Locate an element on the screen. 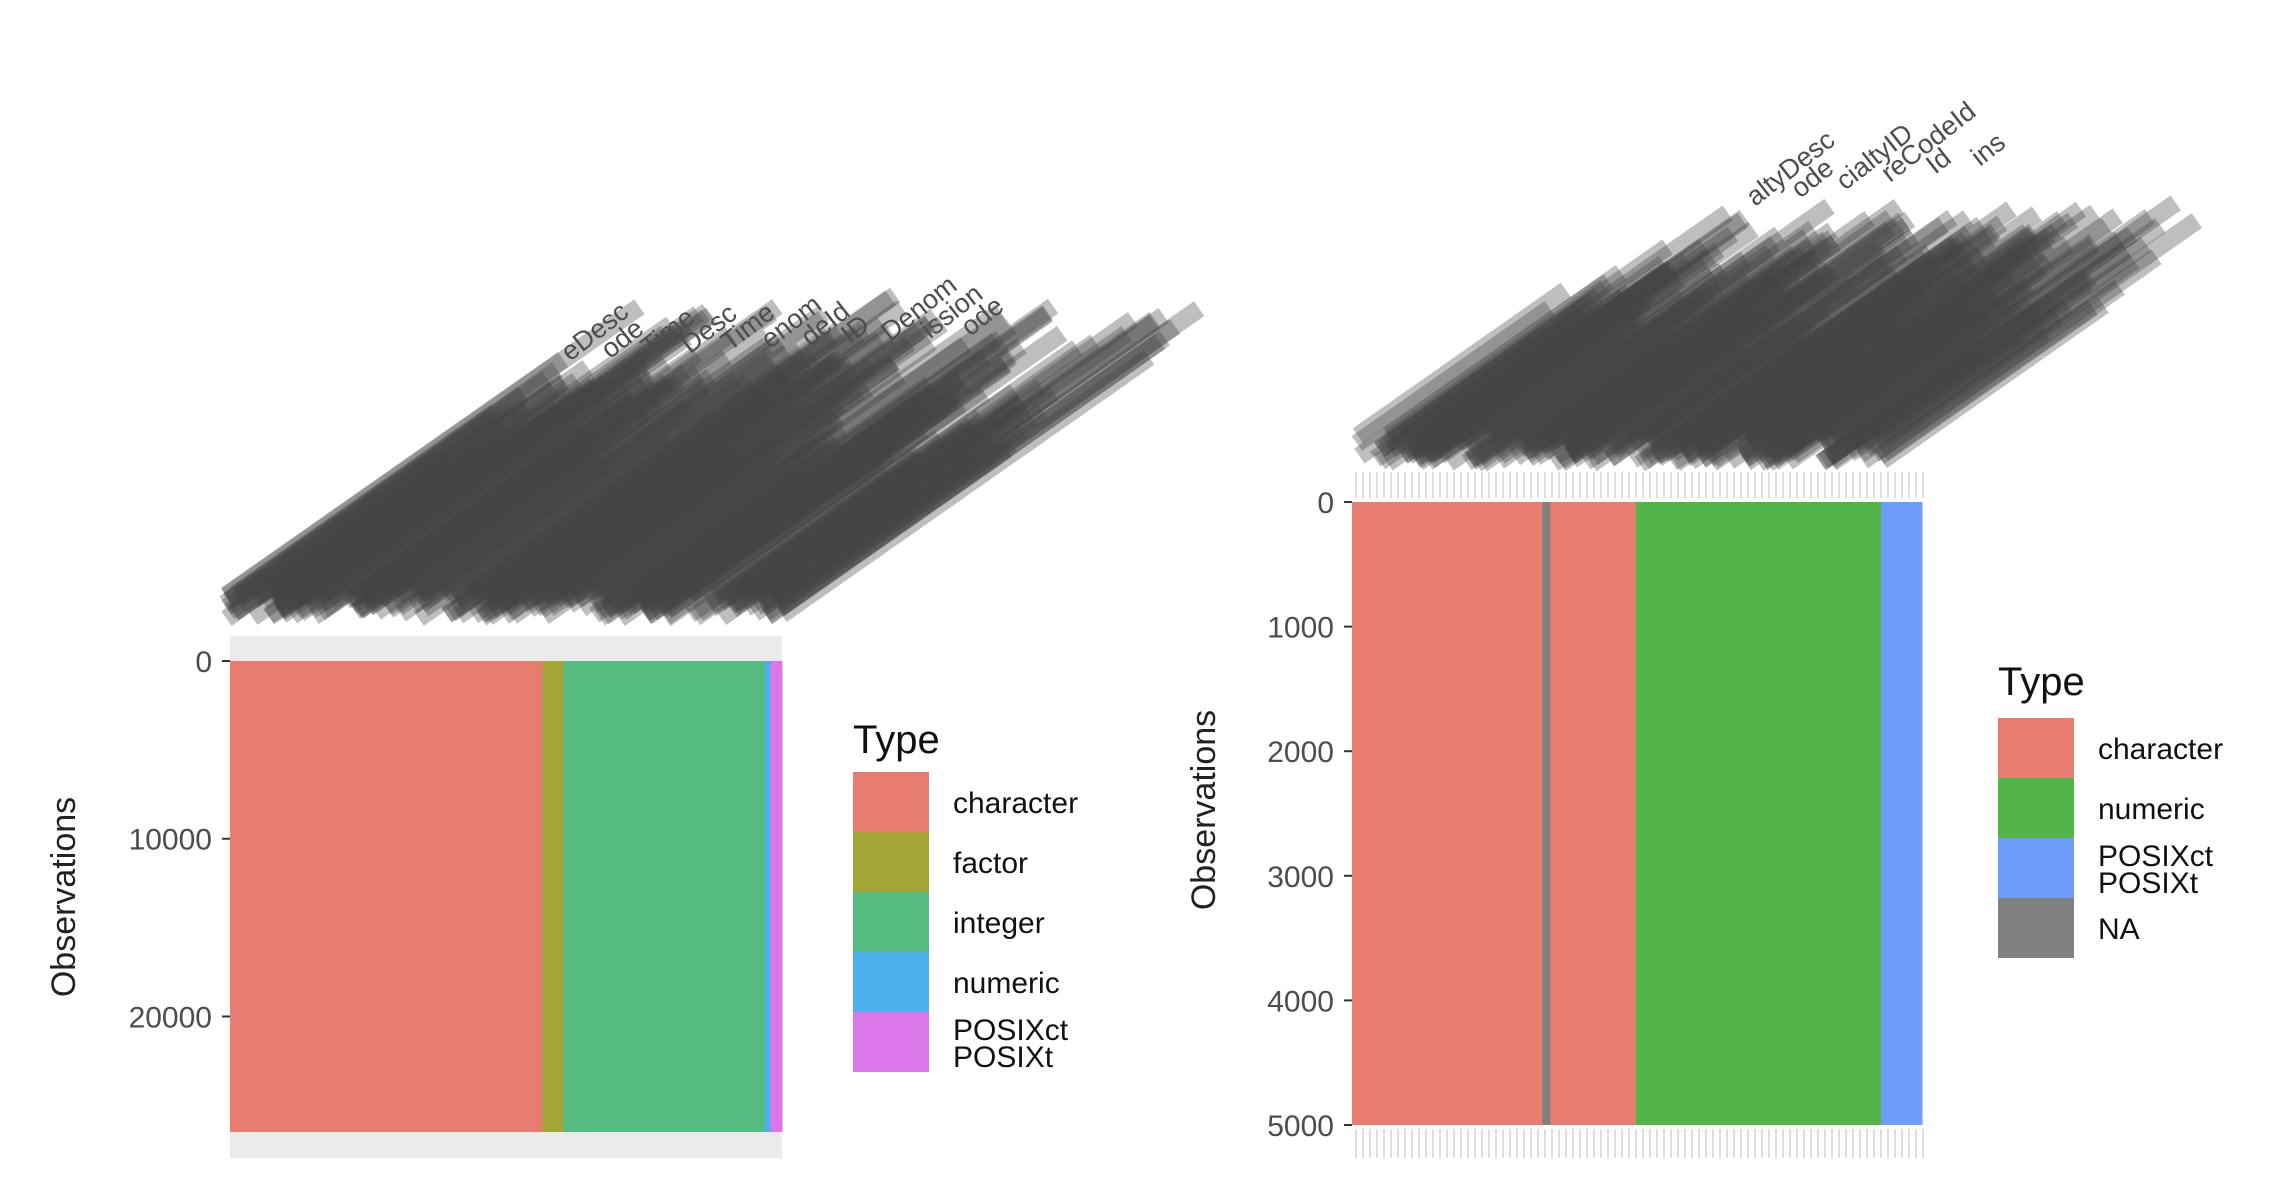  left-columns is located at coordinates (506, 896).